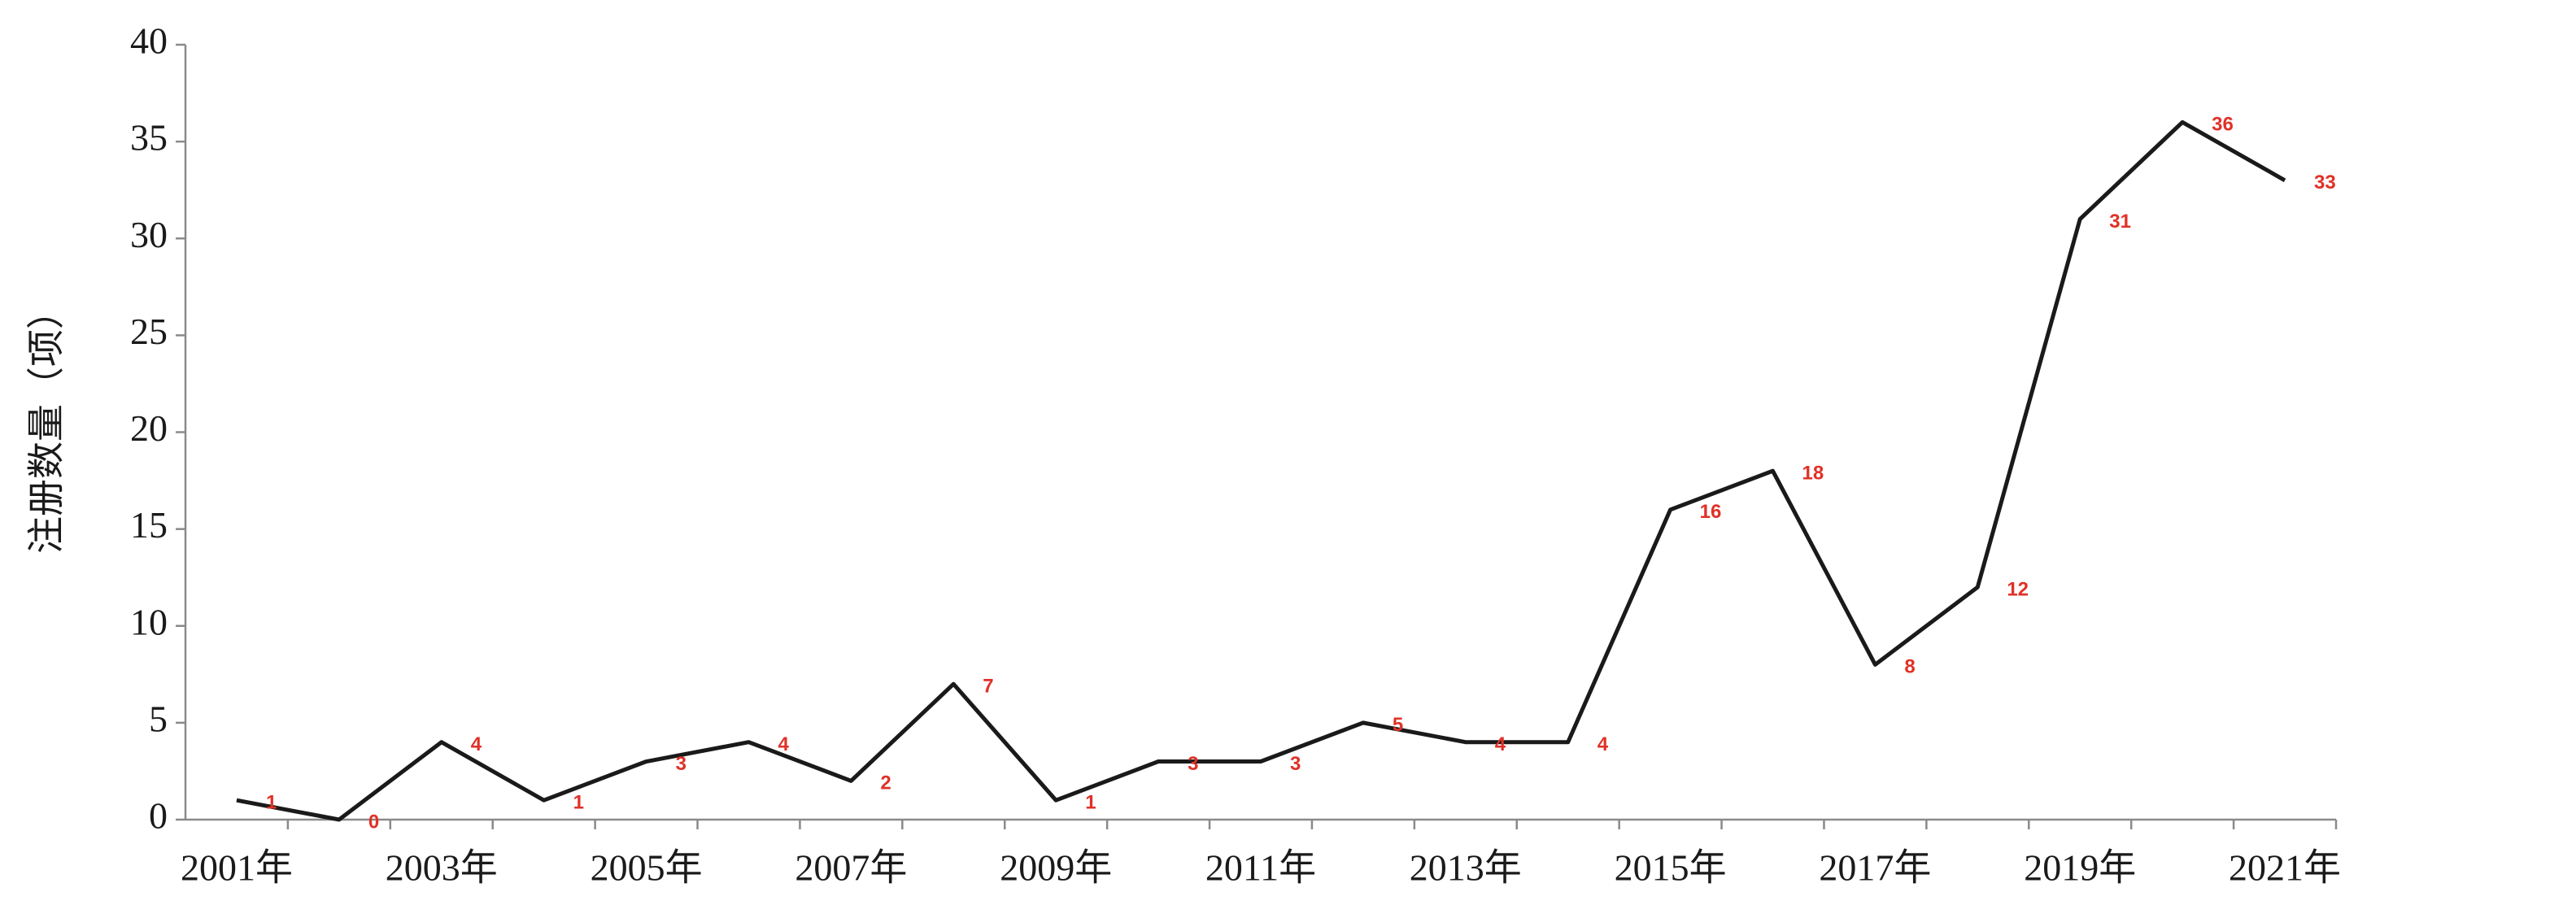 This screenshot has height=918, width=2576. Describe the element at coordinates (885, 783) in the screenshot. I see `data-label: 2` at that location.